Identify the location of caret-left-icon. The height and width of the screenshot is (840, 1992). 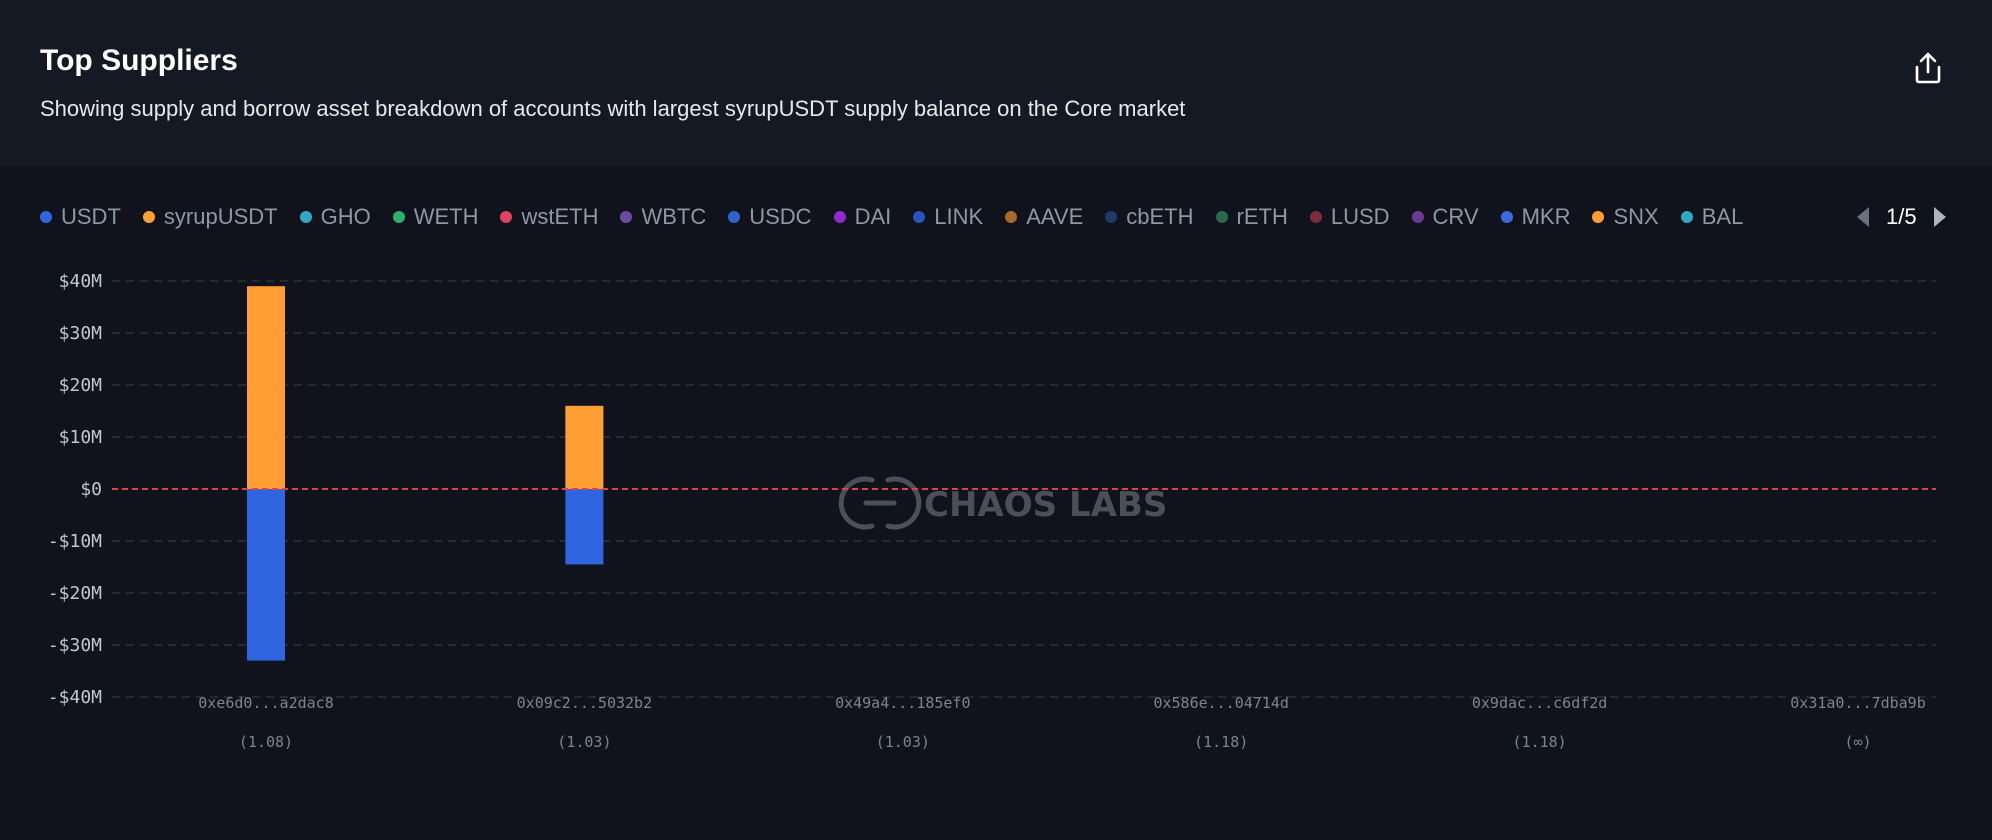
(1863, 217).